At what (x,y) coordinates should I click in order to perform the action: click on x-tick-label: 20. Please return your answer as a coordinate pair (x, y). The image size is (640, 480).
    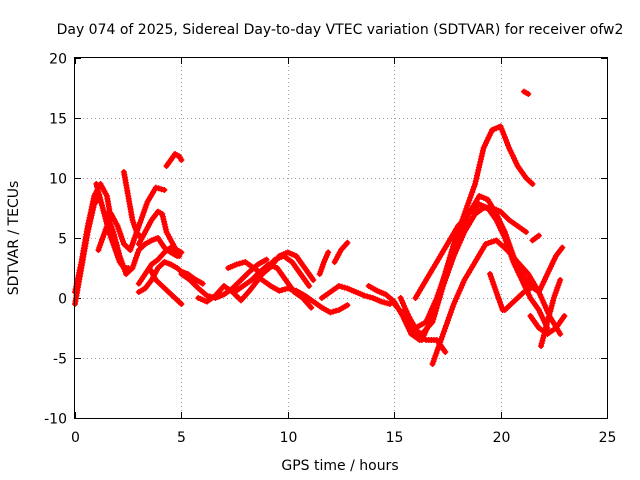
    Looking at the image, I should click on (502, 438).